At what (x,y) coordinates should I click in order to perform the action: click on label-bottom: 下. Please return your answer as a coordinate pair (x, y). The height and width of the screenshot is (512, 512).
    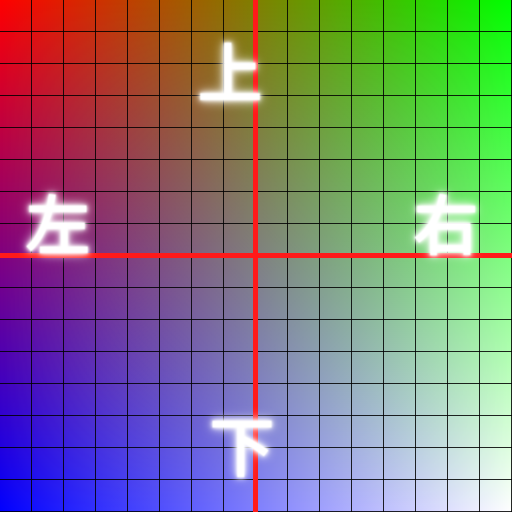
    Looking at the image, I should click on (242, 450).